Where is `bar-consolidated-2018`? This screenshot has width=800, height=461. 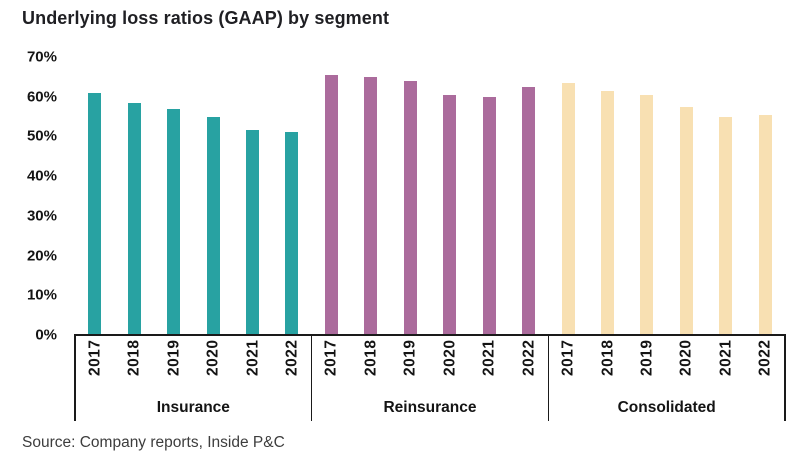 bar-consolidated-2018 is located at coordinates (607, 212).